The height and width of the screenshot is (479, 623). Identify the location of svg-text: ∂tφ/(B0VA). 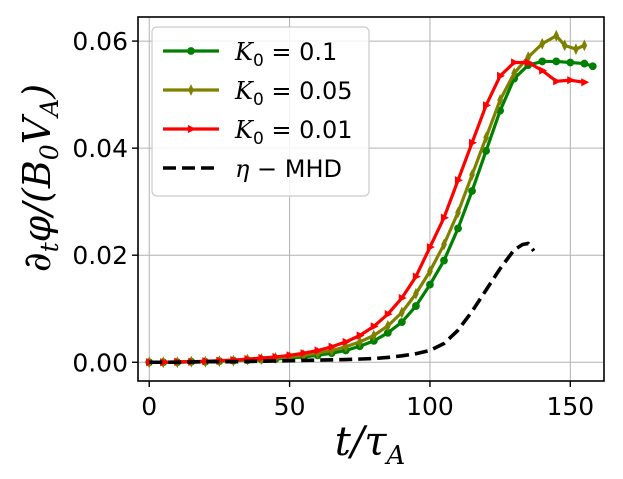
(39, 178).